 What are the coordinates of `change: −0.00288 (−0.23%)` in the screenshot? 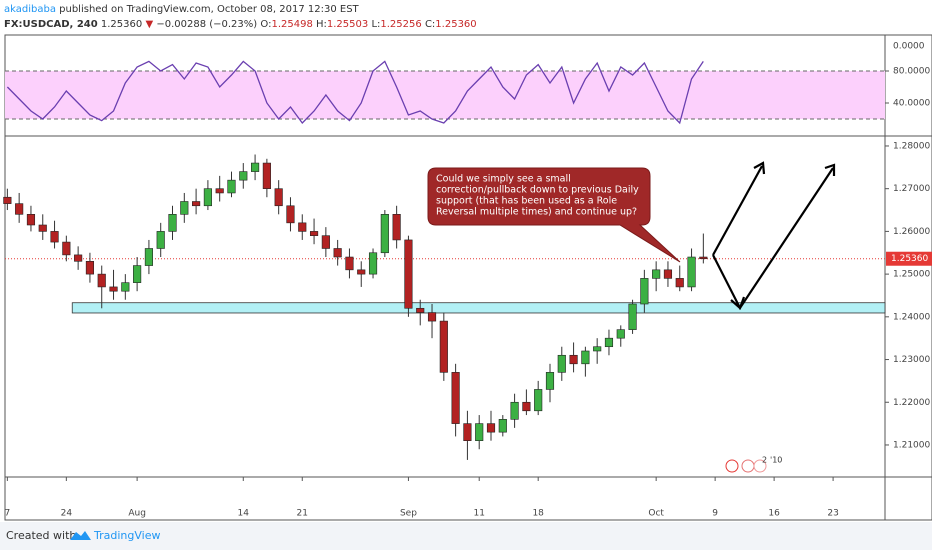 It's located at (206, 24).